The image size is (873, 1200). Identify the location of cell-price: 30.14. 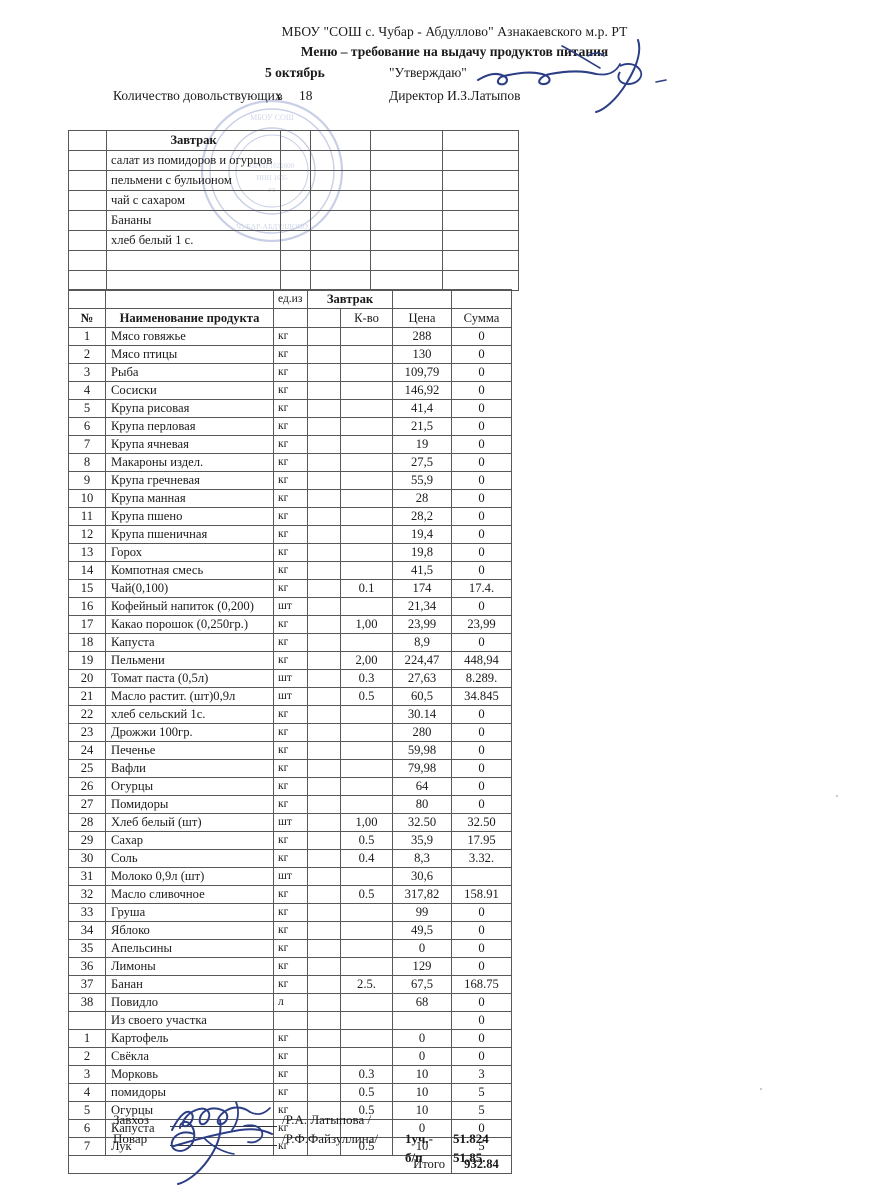
(422, 714).